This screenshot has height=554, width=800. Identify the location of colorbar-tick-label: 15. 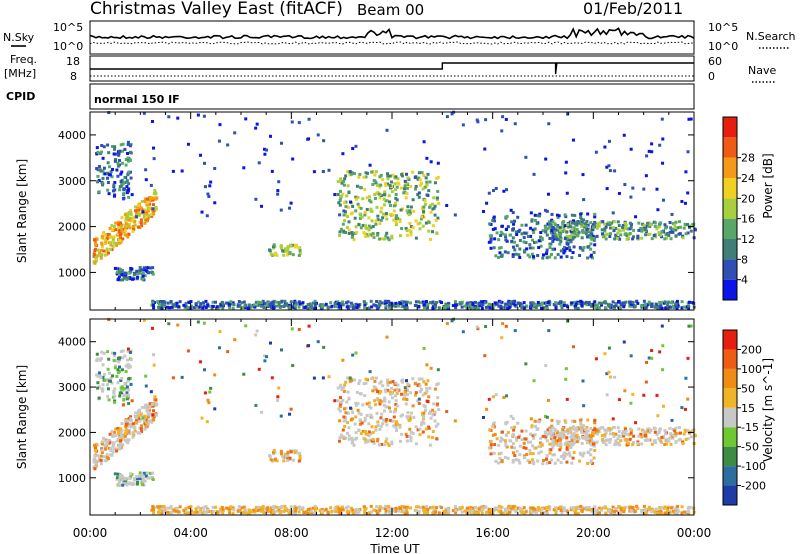
(748, 408).